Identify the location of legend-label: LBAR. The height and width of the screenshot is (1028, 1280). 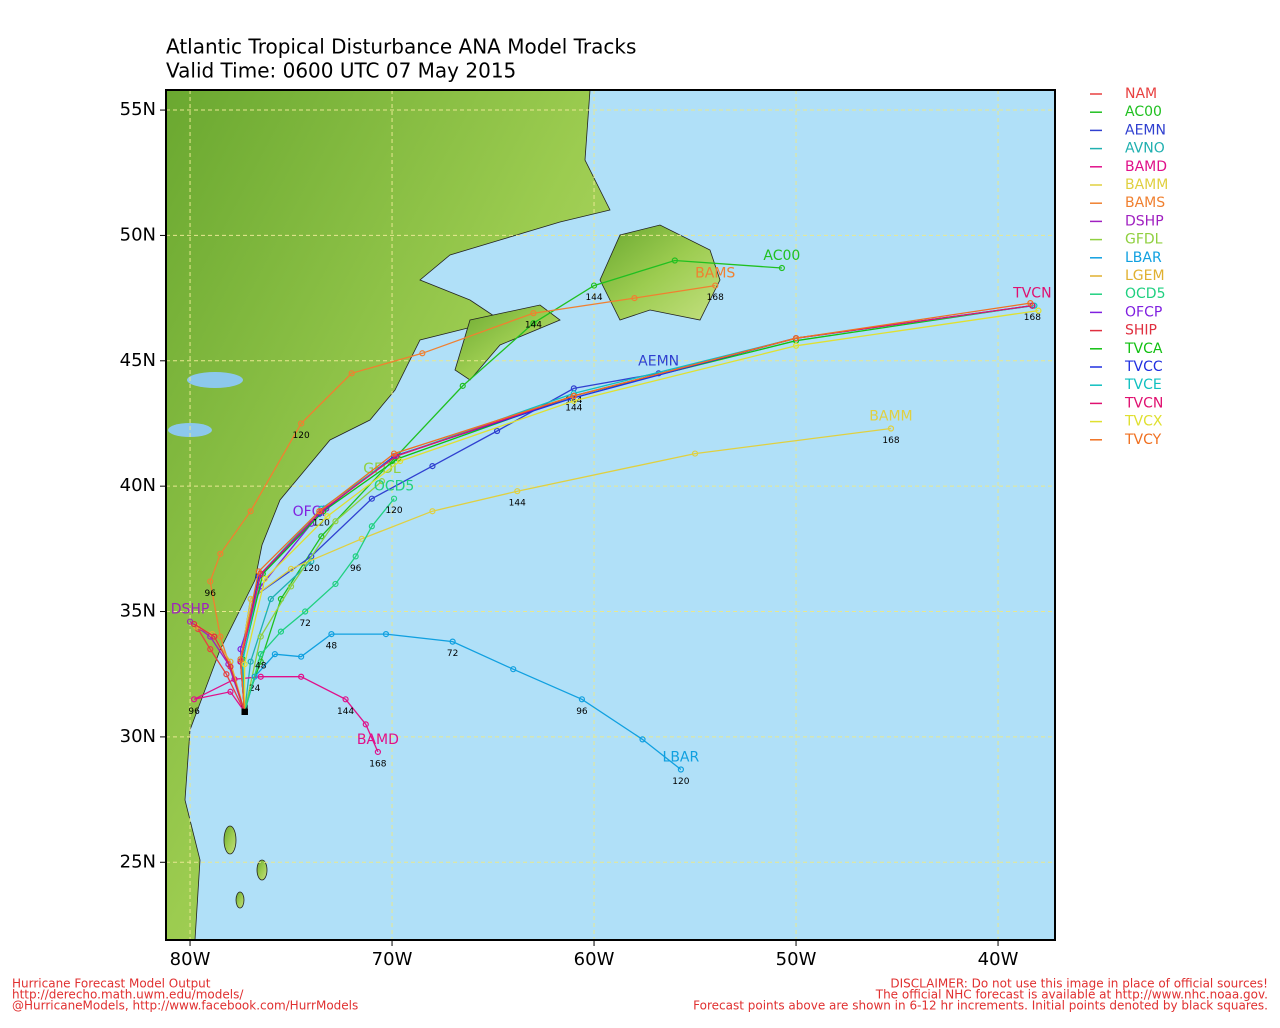
(1143, 258).